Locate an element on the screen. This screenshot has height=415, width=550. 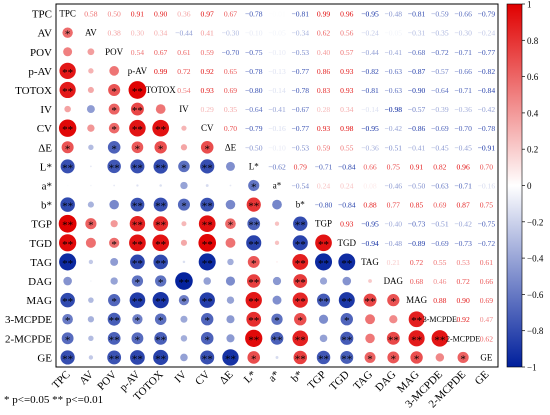
diagonal-label: TPC is located at coordinates (67, 14).